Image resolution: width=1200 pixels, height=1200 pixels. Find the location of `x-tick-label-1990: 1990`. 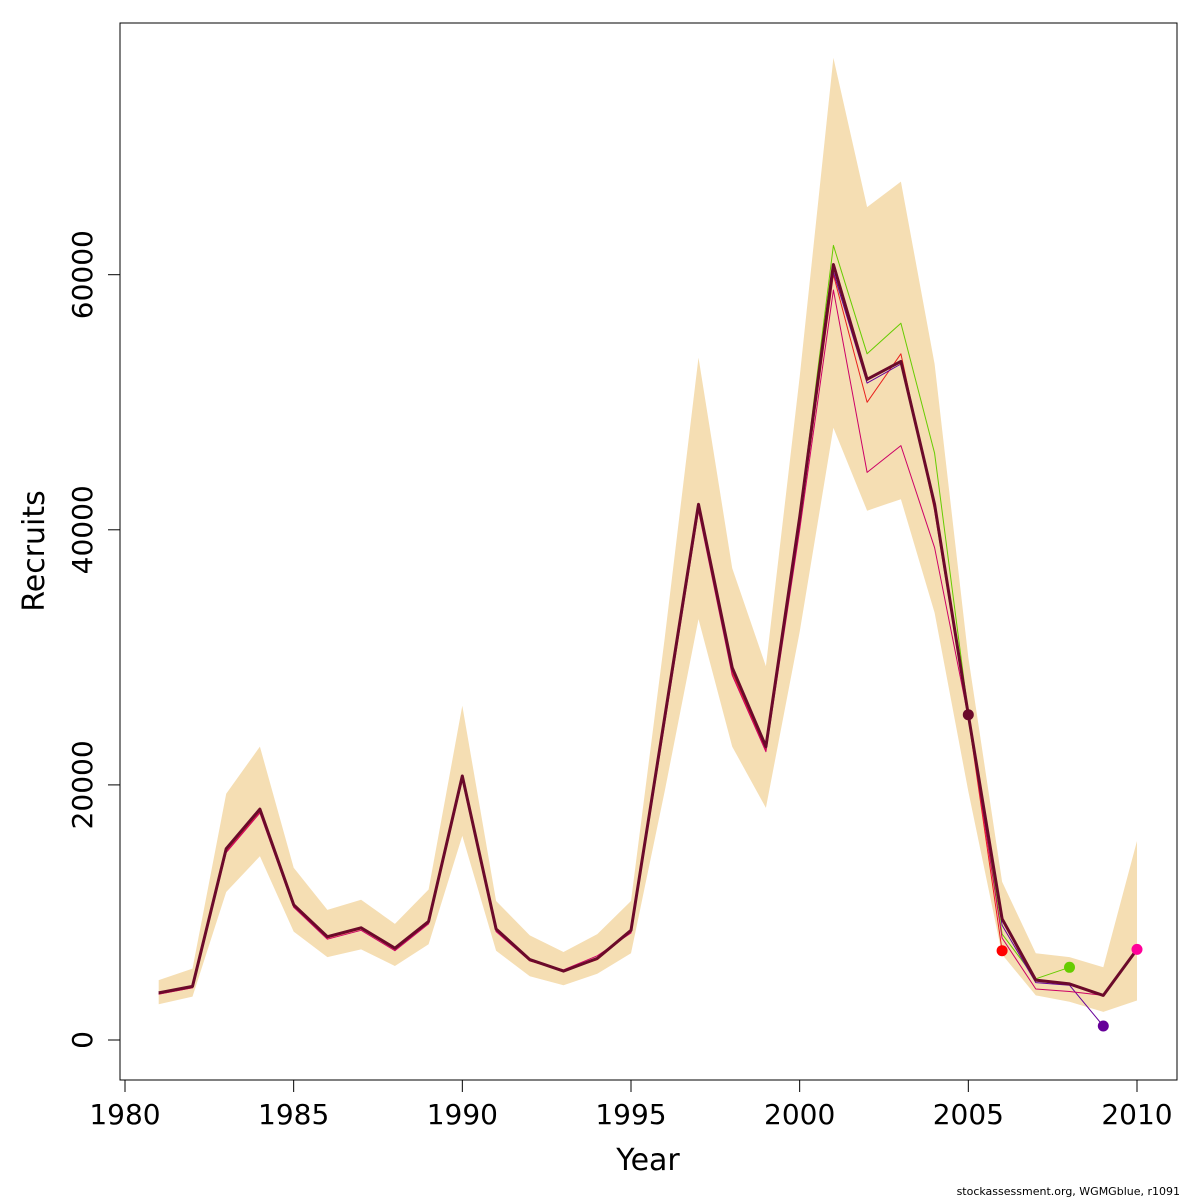

x-tick-label-1990: 1990 is located at coordinates (462, 1114).